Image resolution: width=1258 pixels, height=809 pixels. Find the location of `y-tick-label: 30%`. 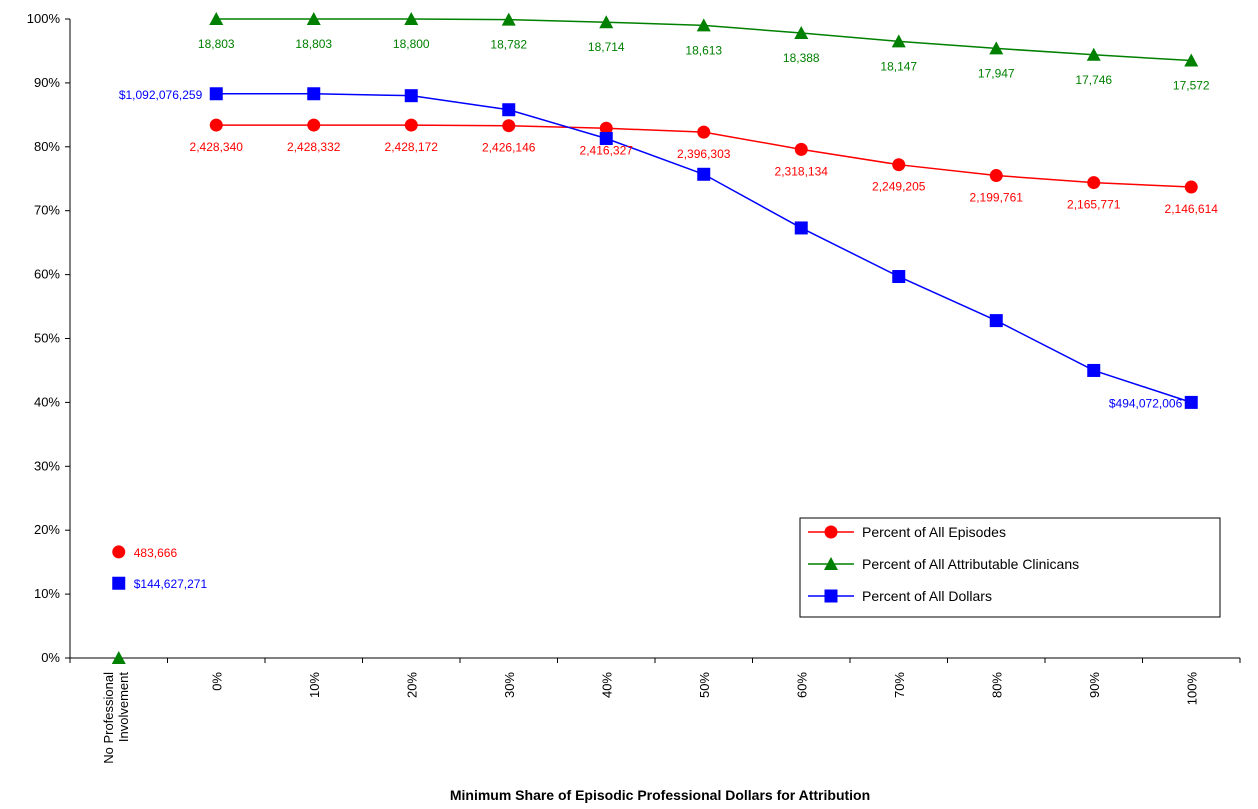

y-tick-label: 30% is located at coordinates (47, 465).